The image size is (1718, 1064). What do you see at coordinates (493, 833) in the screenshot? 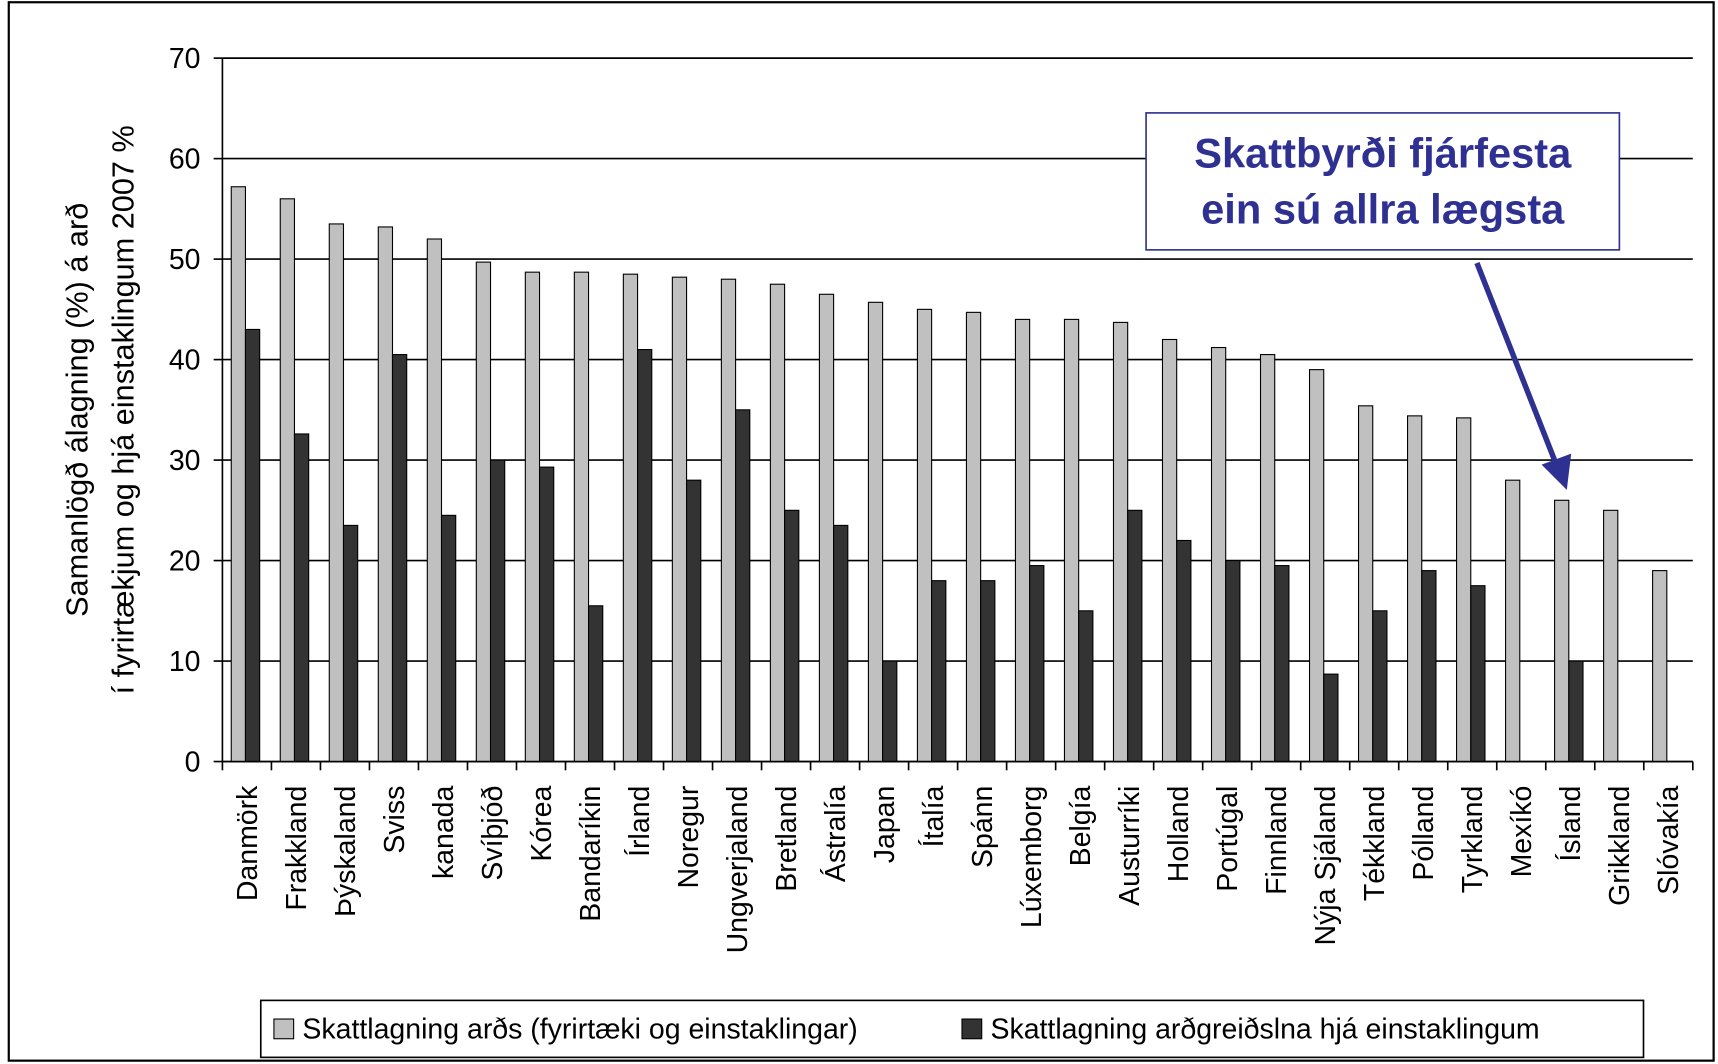
I see `x-tick-label: Svíþjóð` at bounding box center [493, 833].